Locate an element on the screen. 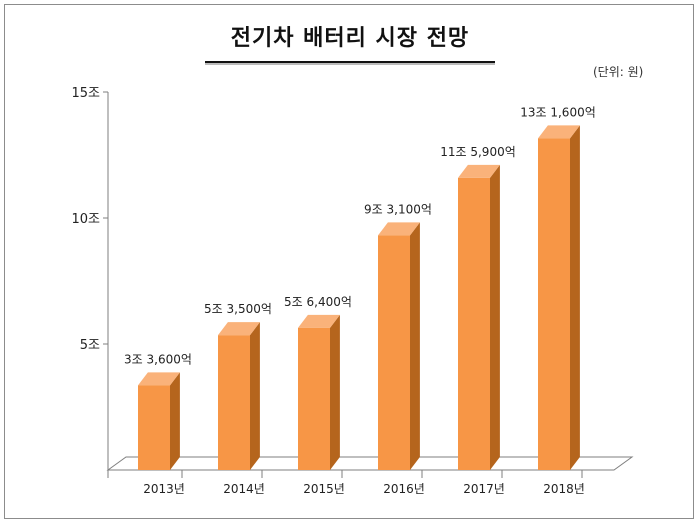 The width and height of the screenshot is (700, 525). data-label: 3조 3,600억 is located at coordinates (158, 359).